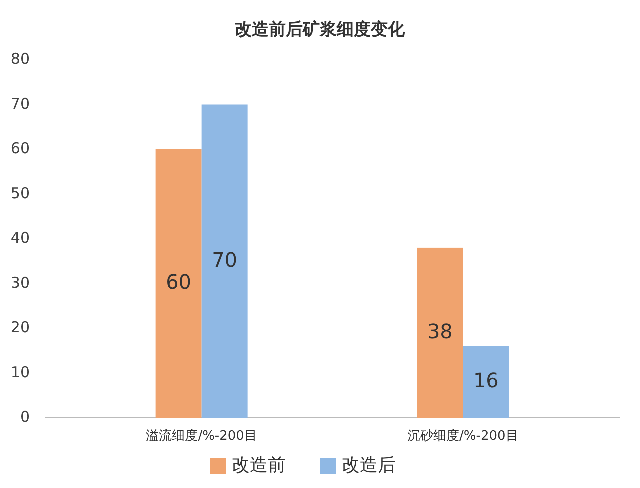 The width and height of the screenshot is (640, 488). I want to click on y-tick-label: 40, so click(20, 238).